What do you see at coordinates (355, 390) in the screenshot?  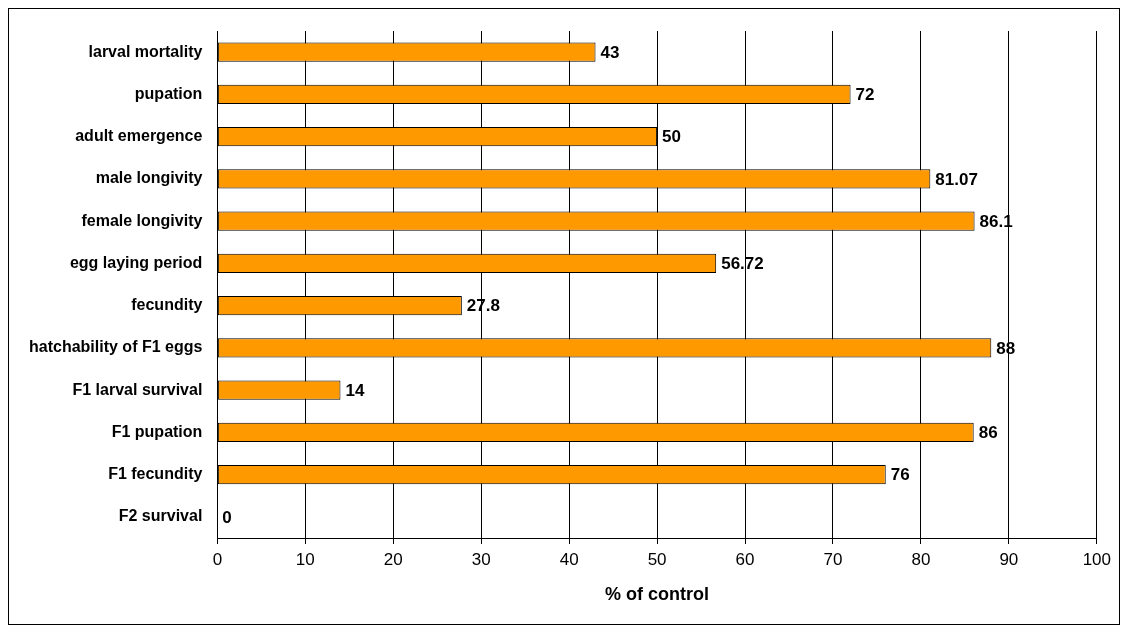 I see `data-label: 14` at bounding box center [355, 390].